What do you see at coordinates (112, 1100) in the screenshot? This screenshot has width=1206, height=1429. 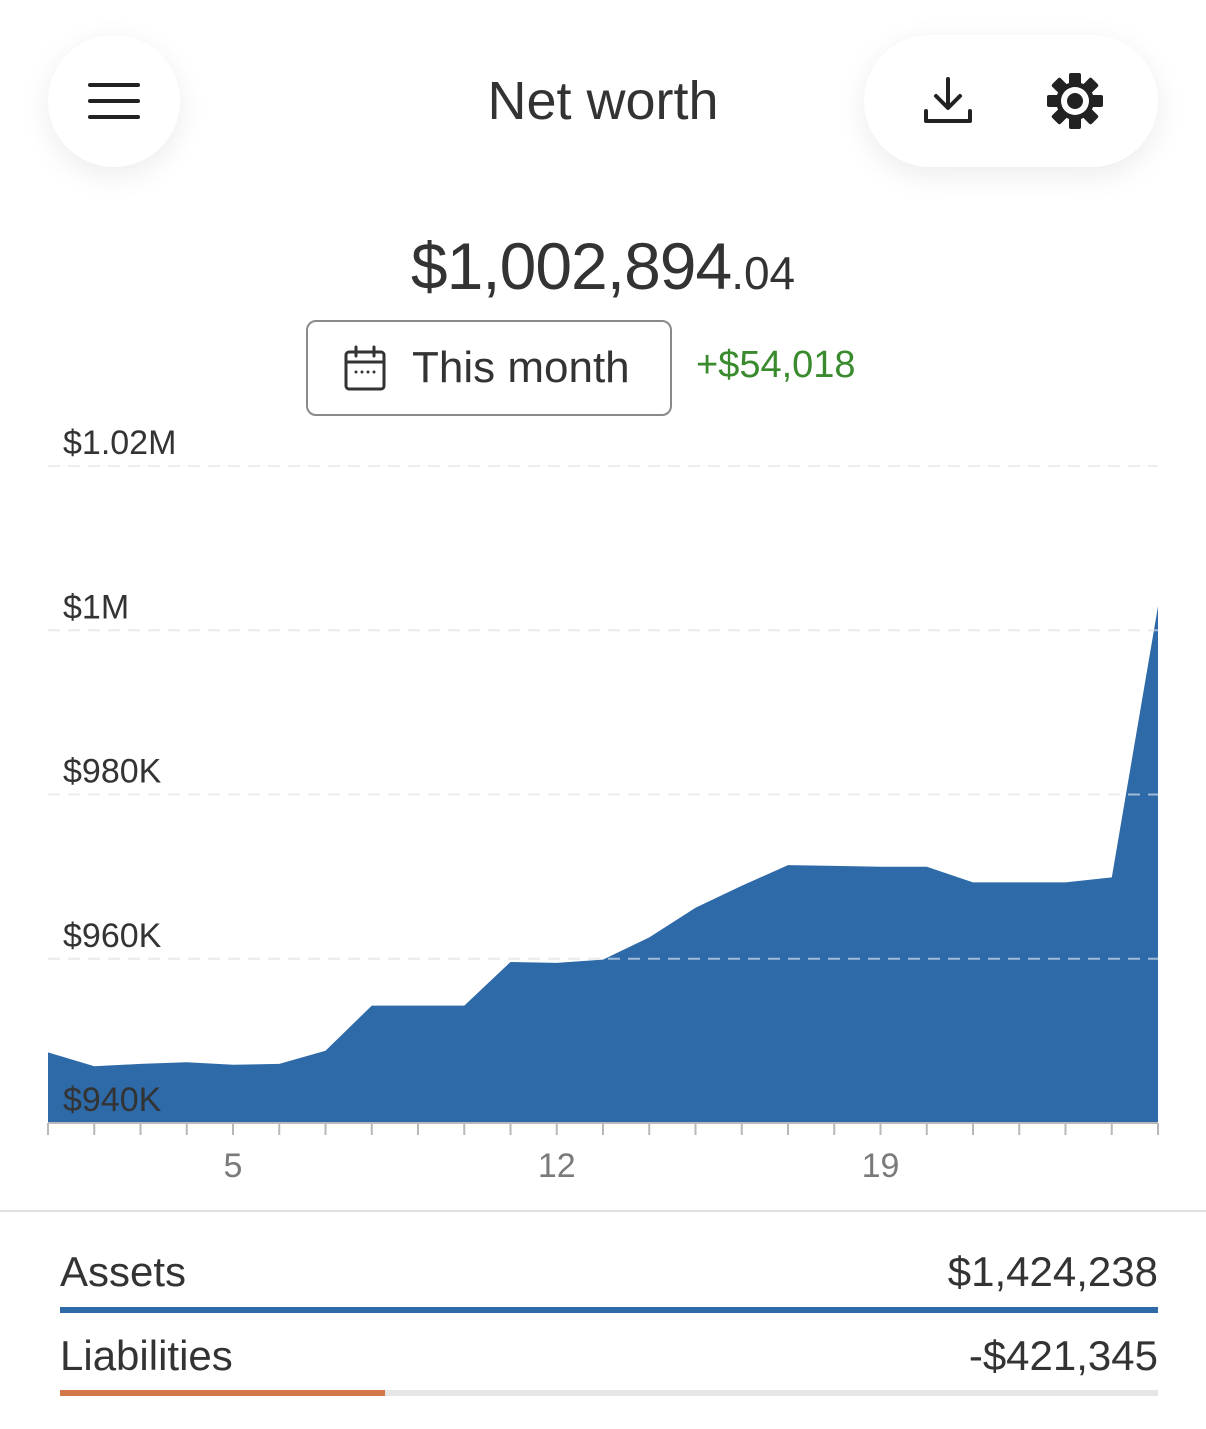 I see `y-tick-label: $940K` at bounding box center [112, 1100].